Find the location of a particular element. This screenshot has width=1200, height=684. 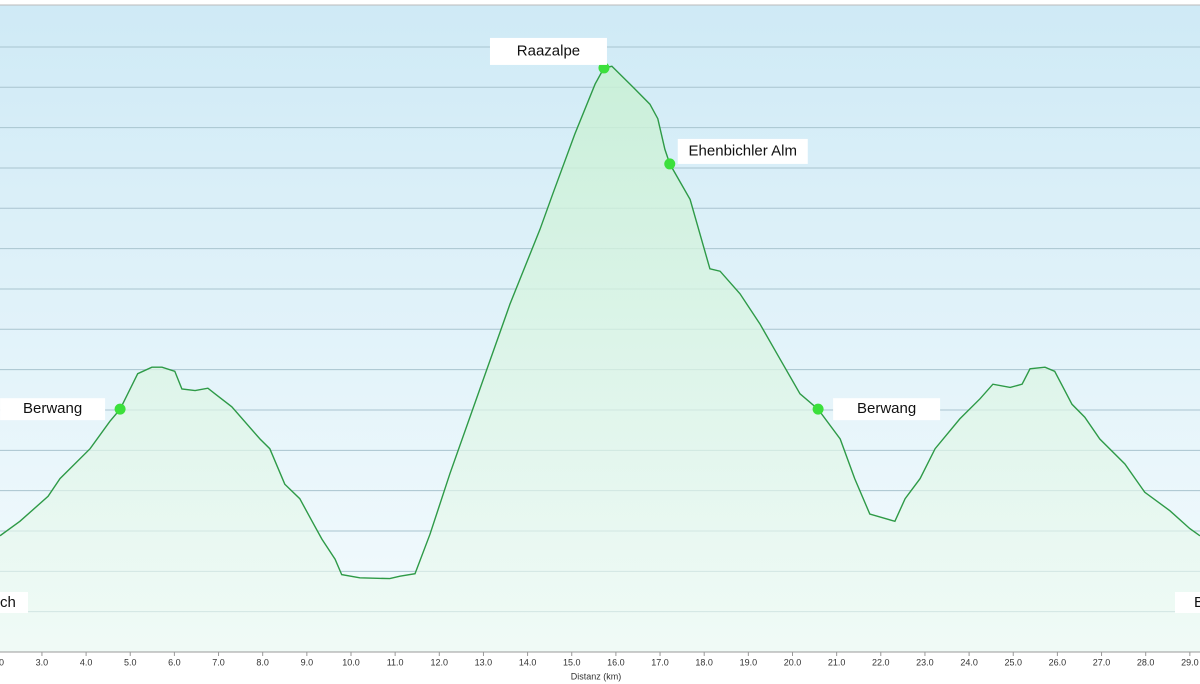

x-axis-label: Distanz (km) is located at coordinates (596, 676).